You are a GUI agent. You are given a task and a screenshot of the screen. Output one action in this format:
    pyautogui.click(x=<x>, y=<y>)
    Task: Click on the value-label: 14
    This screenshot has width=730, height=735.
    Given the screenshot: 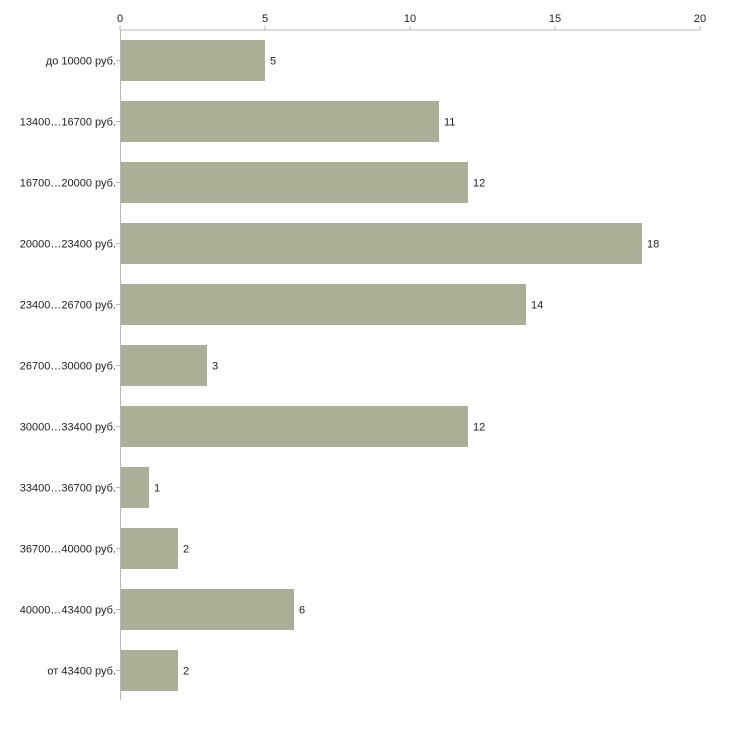 What is the action you would take?
    pyautogui.click(x=537, y=306)
    